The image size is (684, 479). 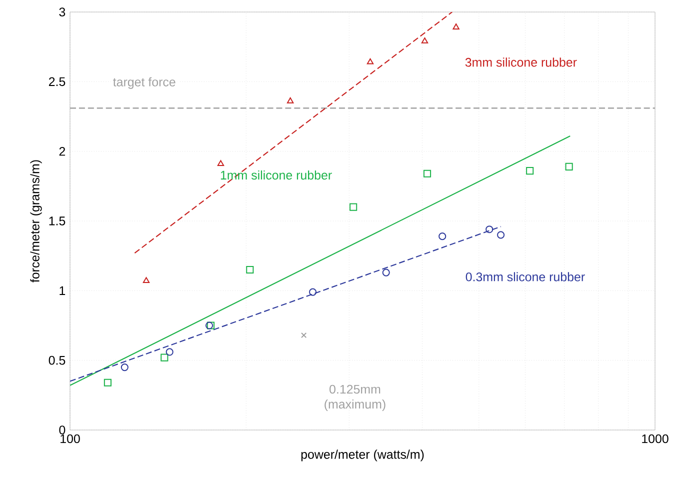 I want to click on x-tick-label: 100, so click(x=70, y=439).